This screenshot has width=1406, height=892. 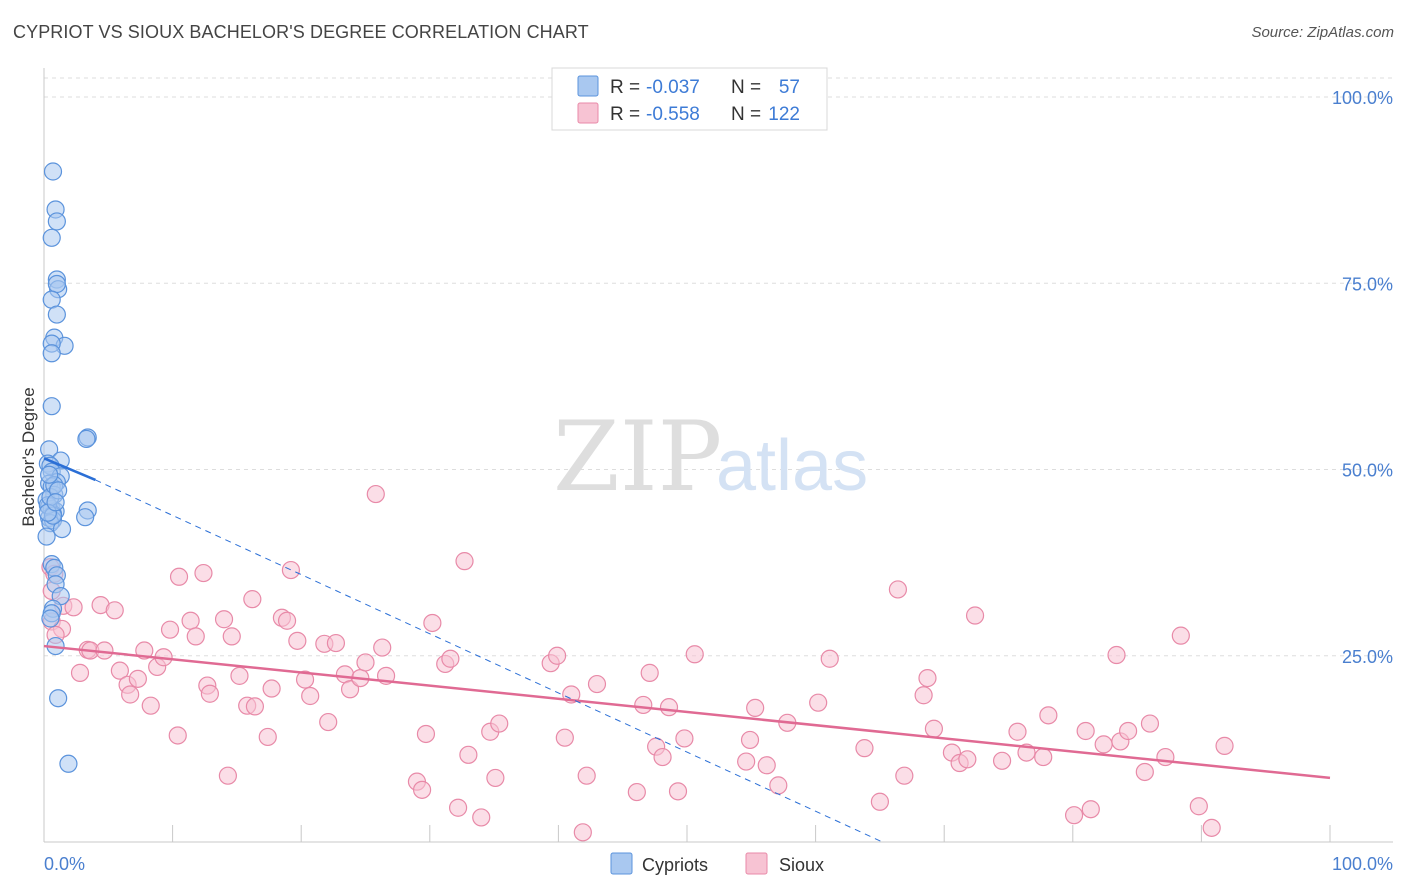 I want to click on legend-swatch-sioux, so click(x=588, y=113).